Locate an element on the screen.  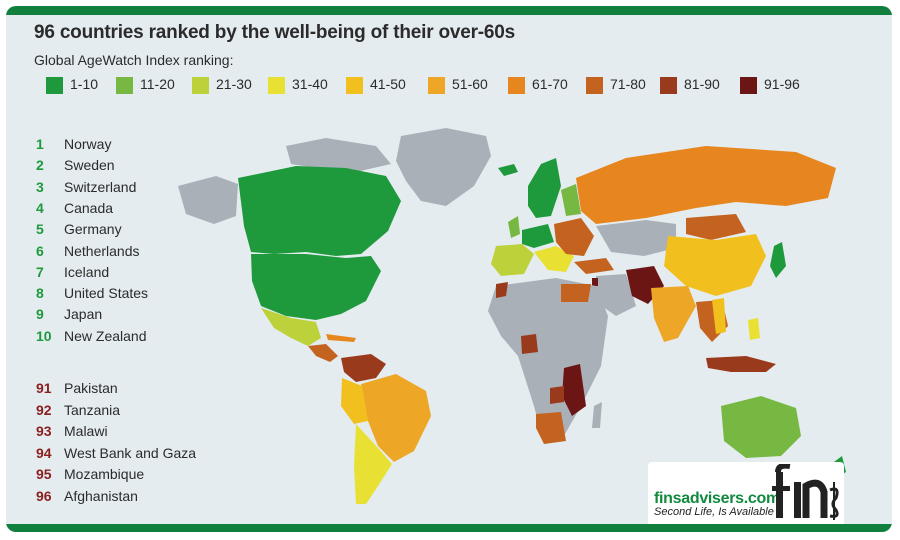
region-indonesia is located at coordinates (741, 364).